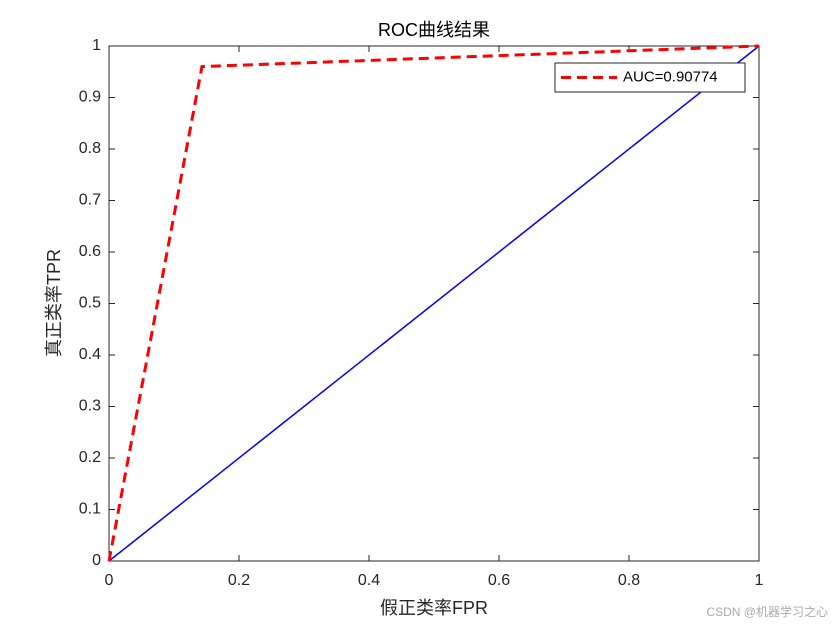  Describe the element at coordinates (369, 580) in the screenshot. I see `x-tick-label: 0.4` at that location.